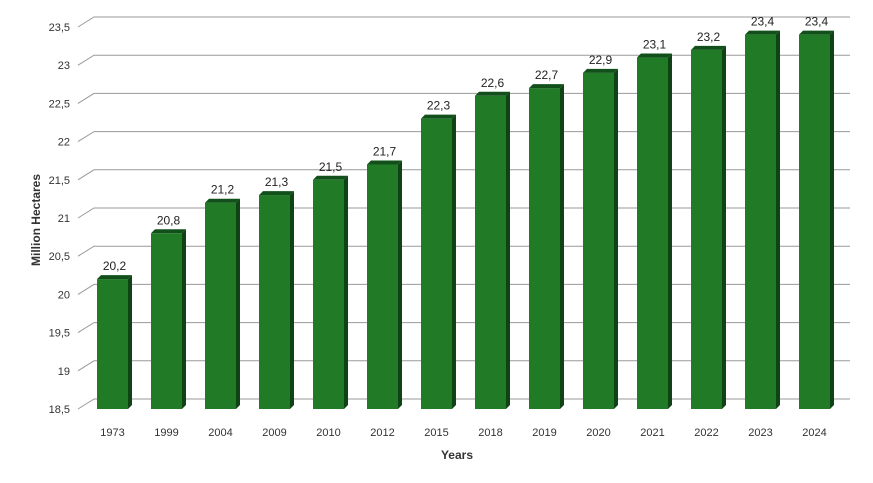 Image resolution: width=873 pixels, height=483 pixels. What do you see at coordinates (64, 219) in the screenshot?
I see `y-tick-label: 21` at bounding box center [64, 219].